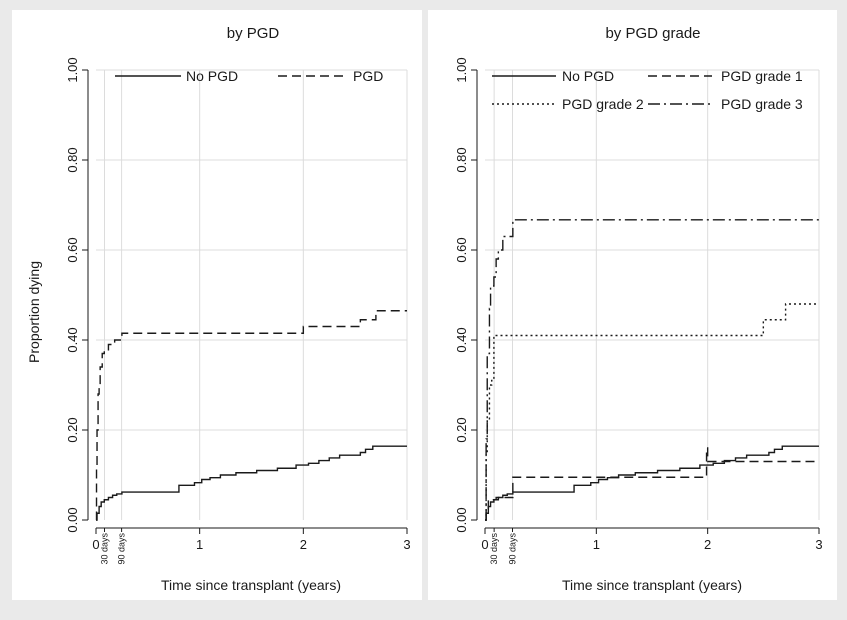 Image resolution: width=847 pixels, height=620 pixels. What do you see at coordinates (368, 76) in the screenshot?
I see `legend-label-pgd: PGD` at bounding box center [368, 76].